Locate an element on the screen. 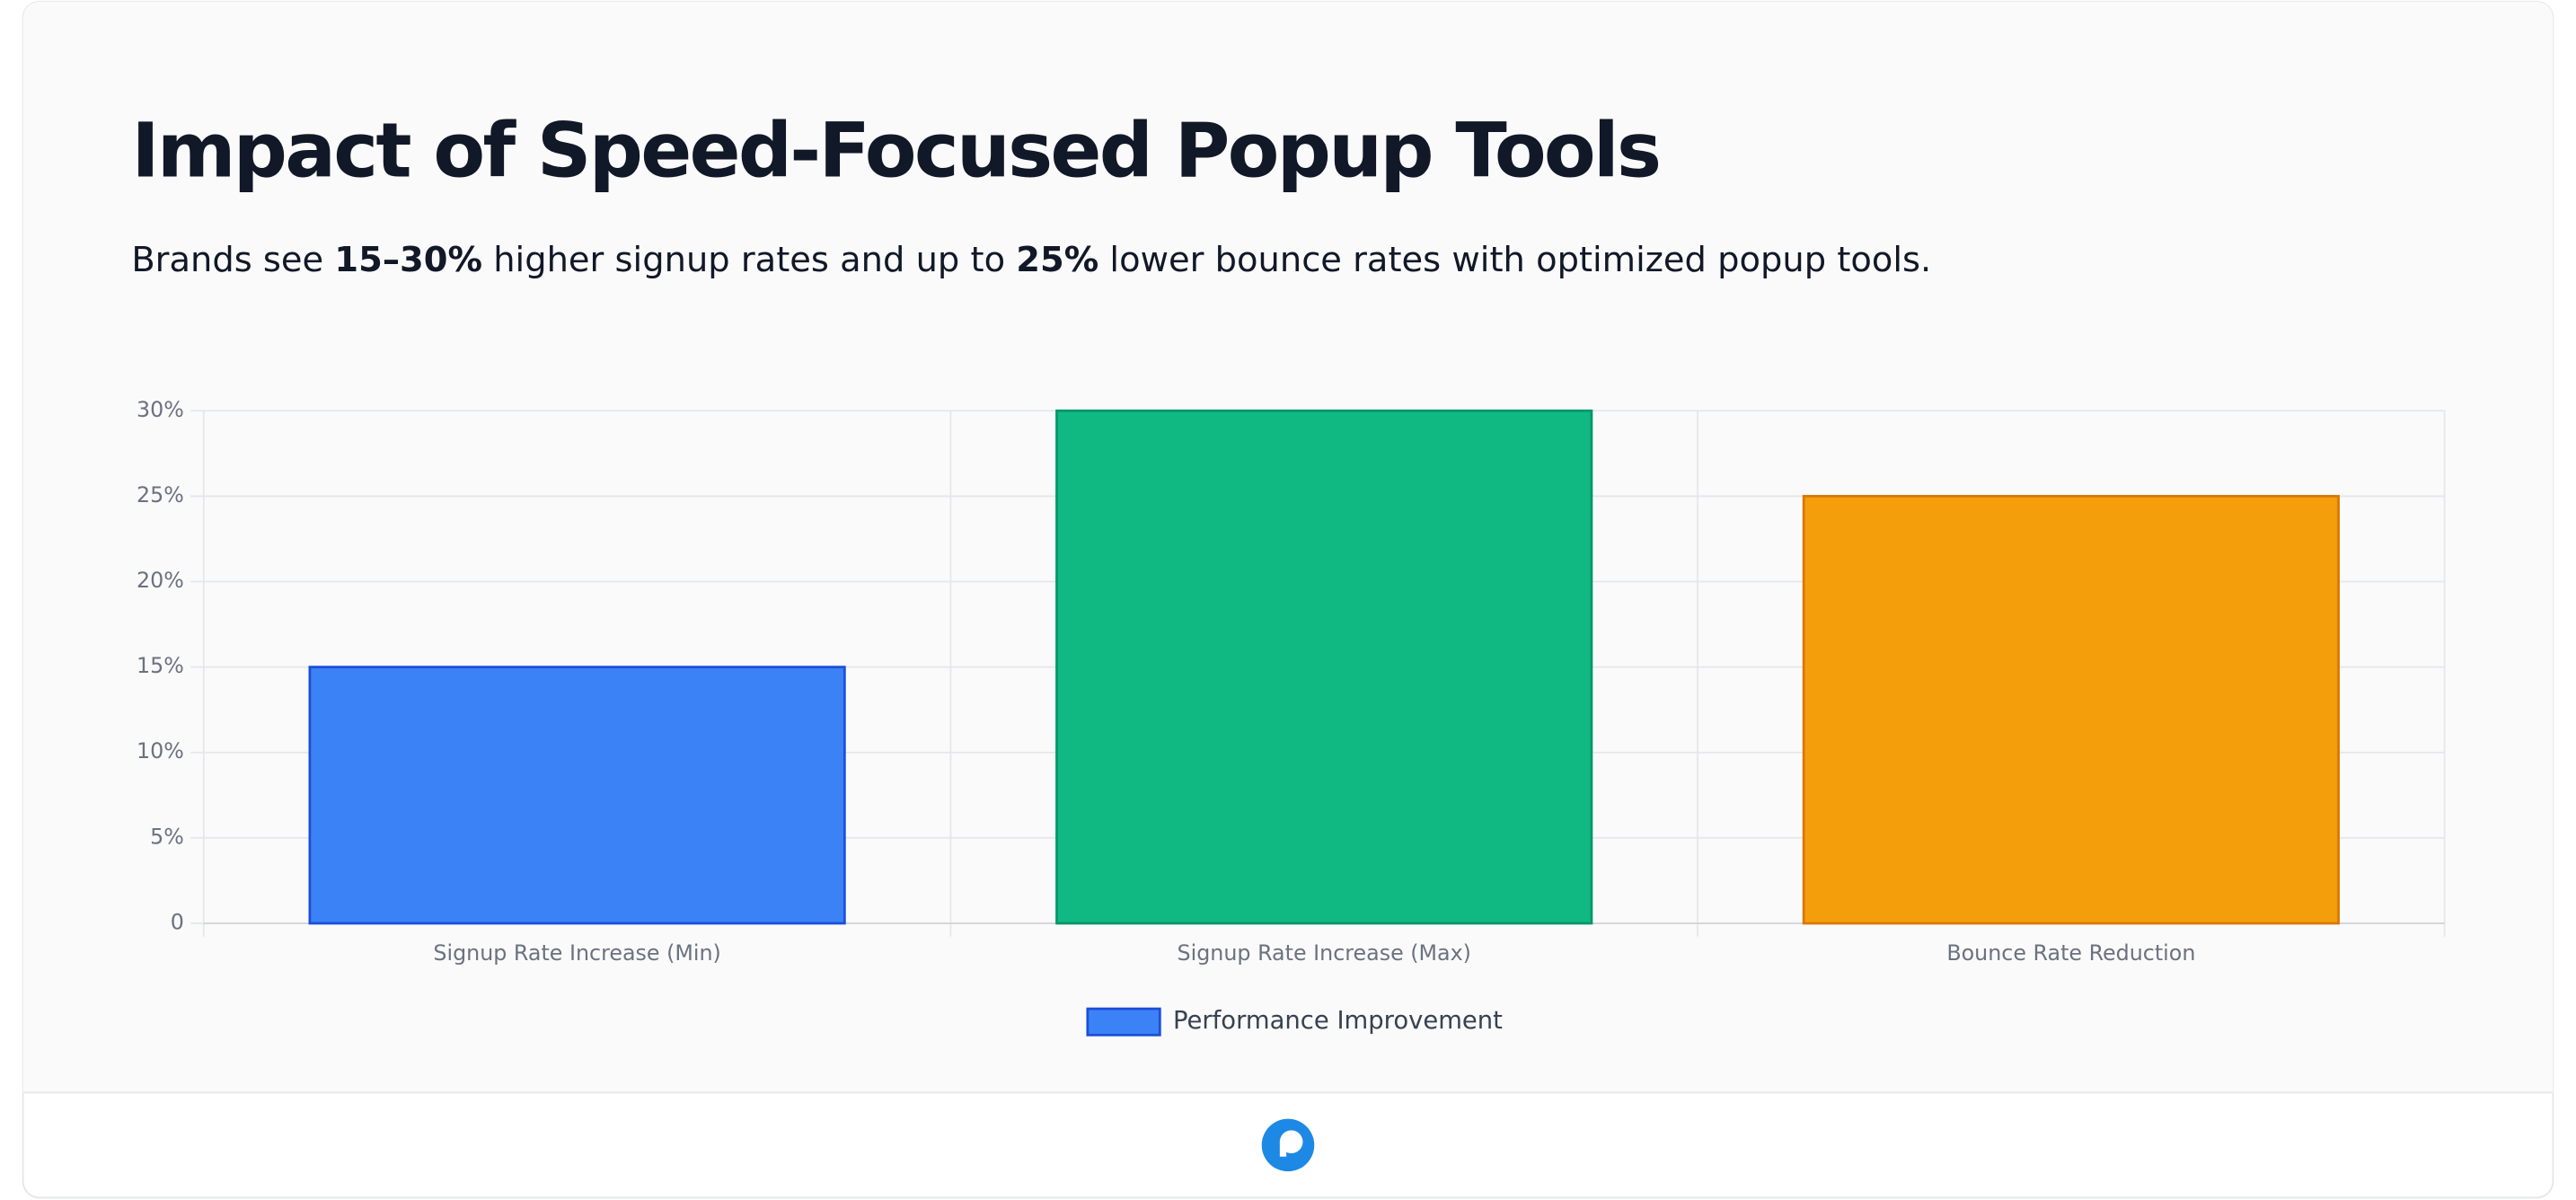 The height and width of the screenshot is (1200, 2576). footer-logo is located at coordinates (1288, 1145).